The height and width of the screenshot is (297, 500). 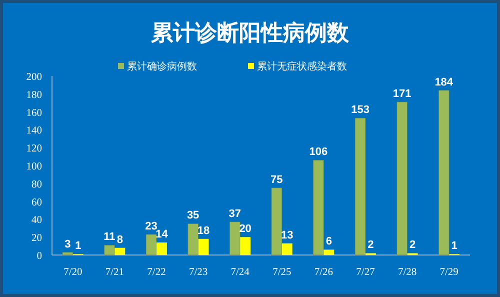 What do you see at coordinates (276, 180) in the screenshot?
I see `data-label: 75` at bounding box center [276, 180].